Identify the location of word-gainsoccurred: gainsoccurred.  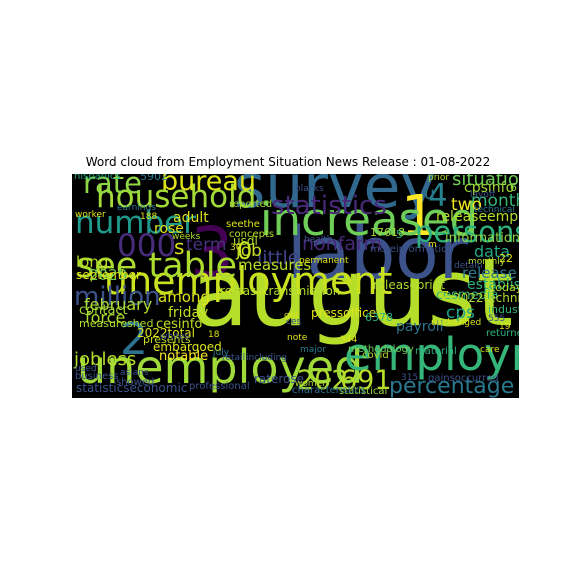
(463, 378).